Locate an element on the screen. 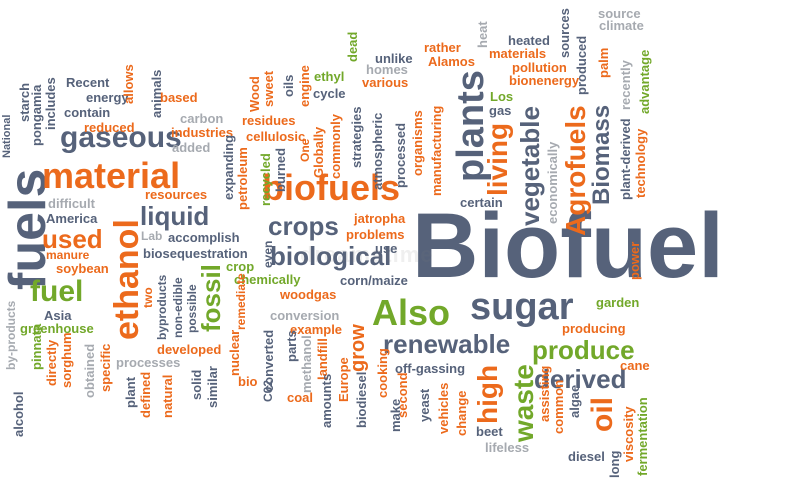  cloud-word-technology: technology is located at coordinates (640, 163).